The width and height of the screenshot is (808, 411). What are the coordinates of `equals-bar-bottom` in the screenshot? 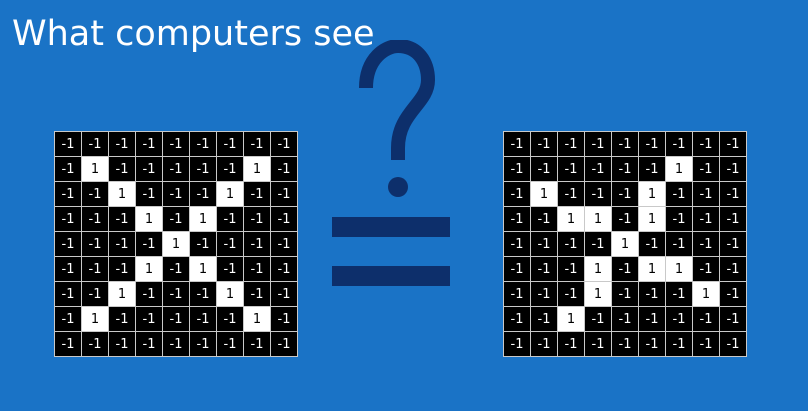 It's located at (391, 276).